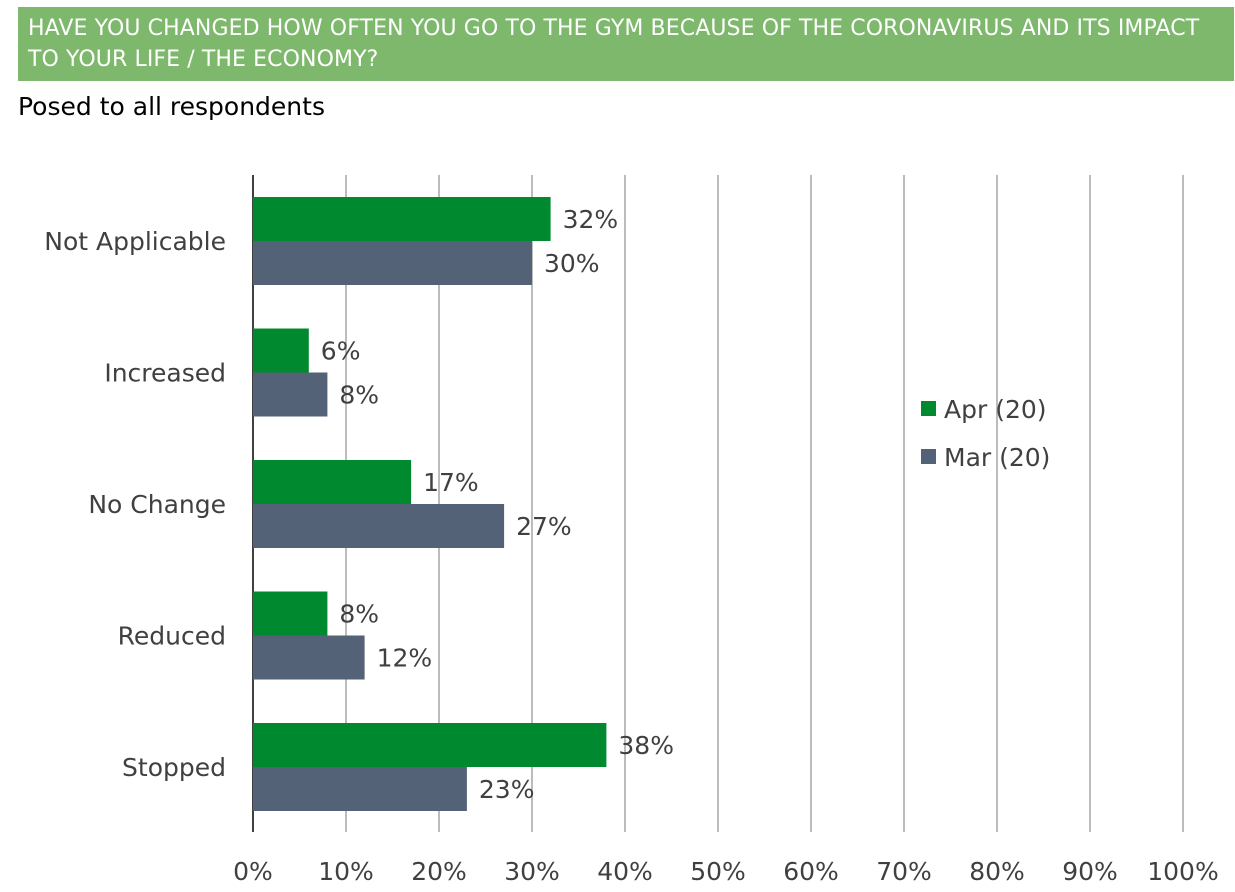 Image resolution: width=1235 pixels, height=892 pixels. Describe the element at coordinates (157, 504) in the screenshot. I see `category-label: No Change` at that location.